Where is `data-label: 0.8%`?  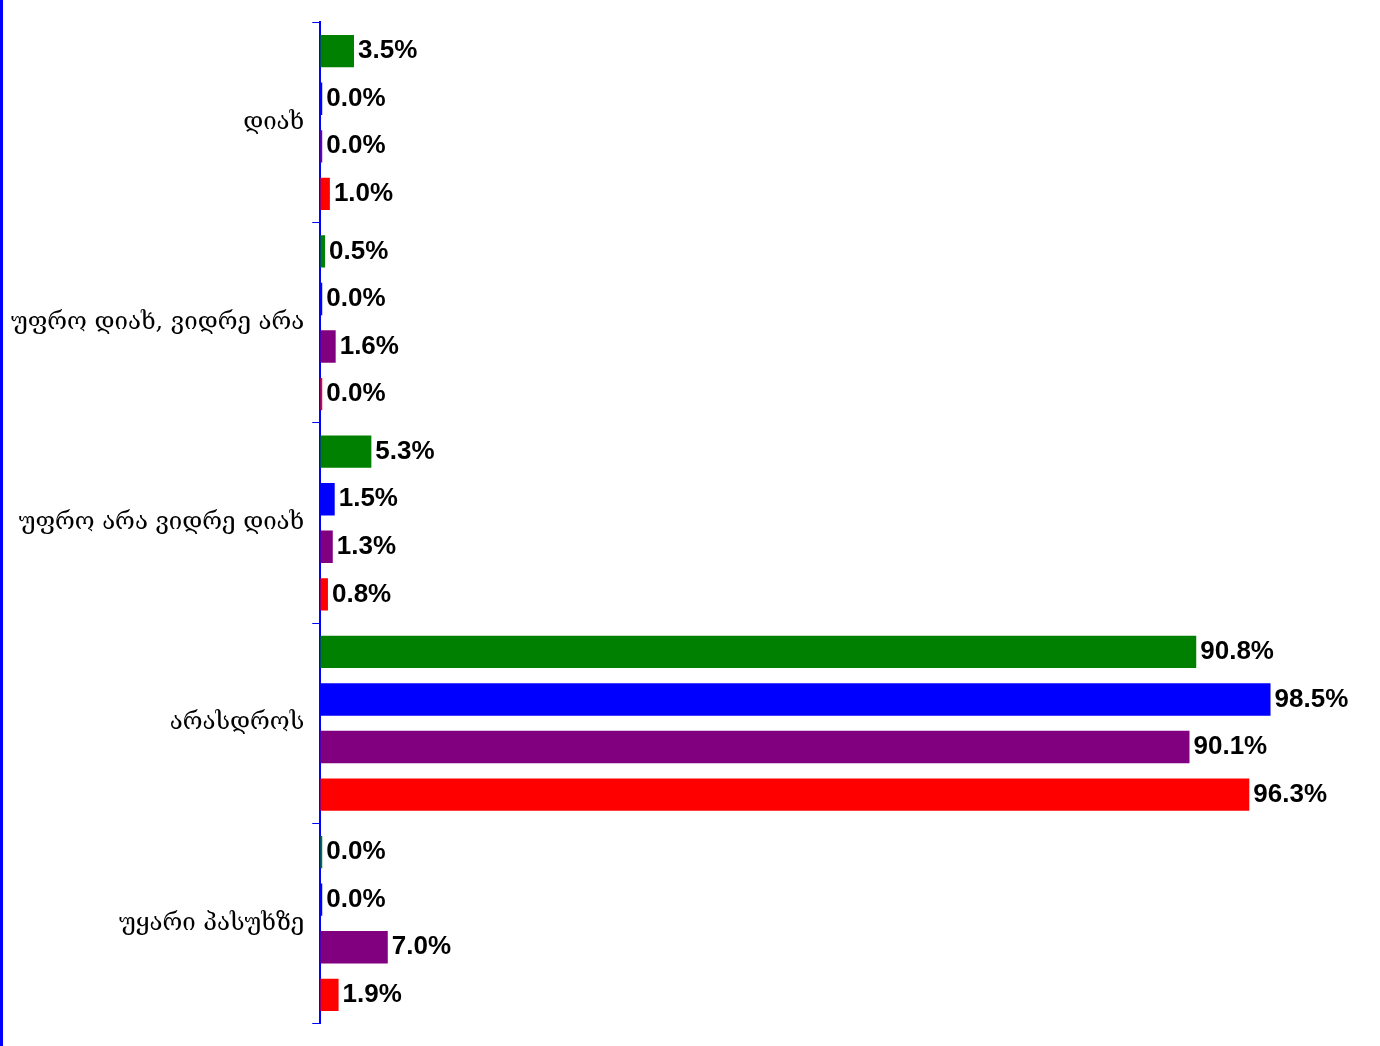 data-label: 0.8% is located at coordinates (361, 592).